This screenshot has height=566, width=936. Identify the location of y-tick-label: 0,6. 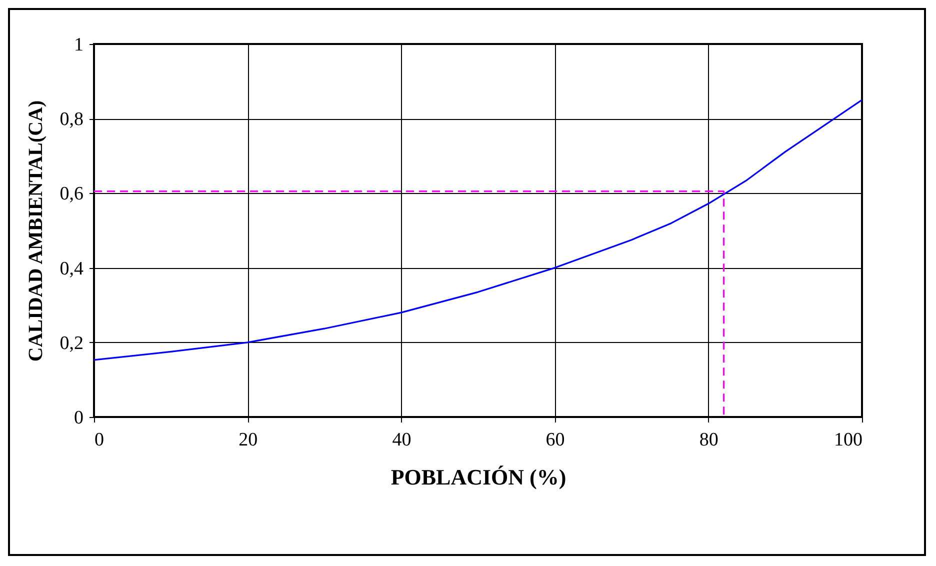
(72, 194).